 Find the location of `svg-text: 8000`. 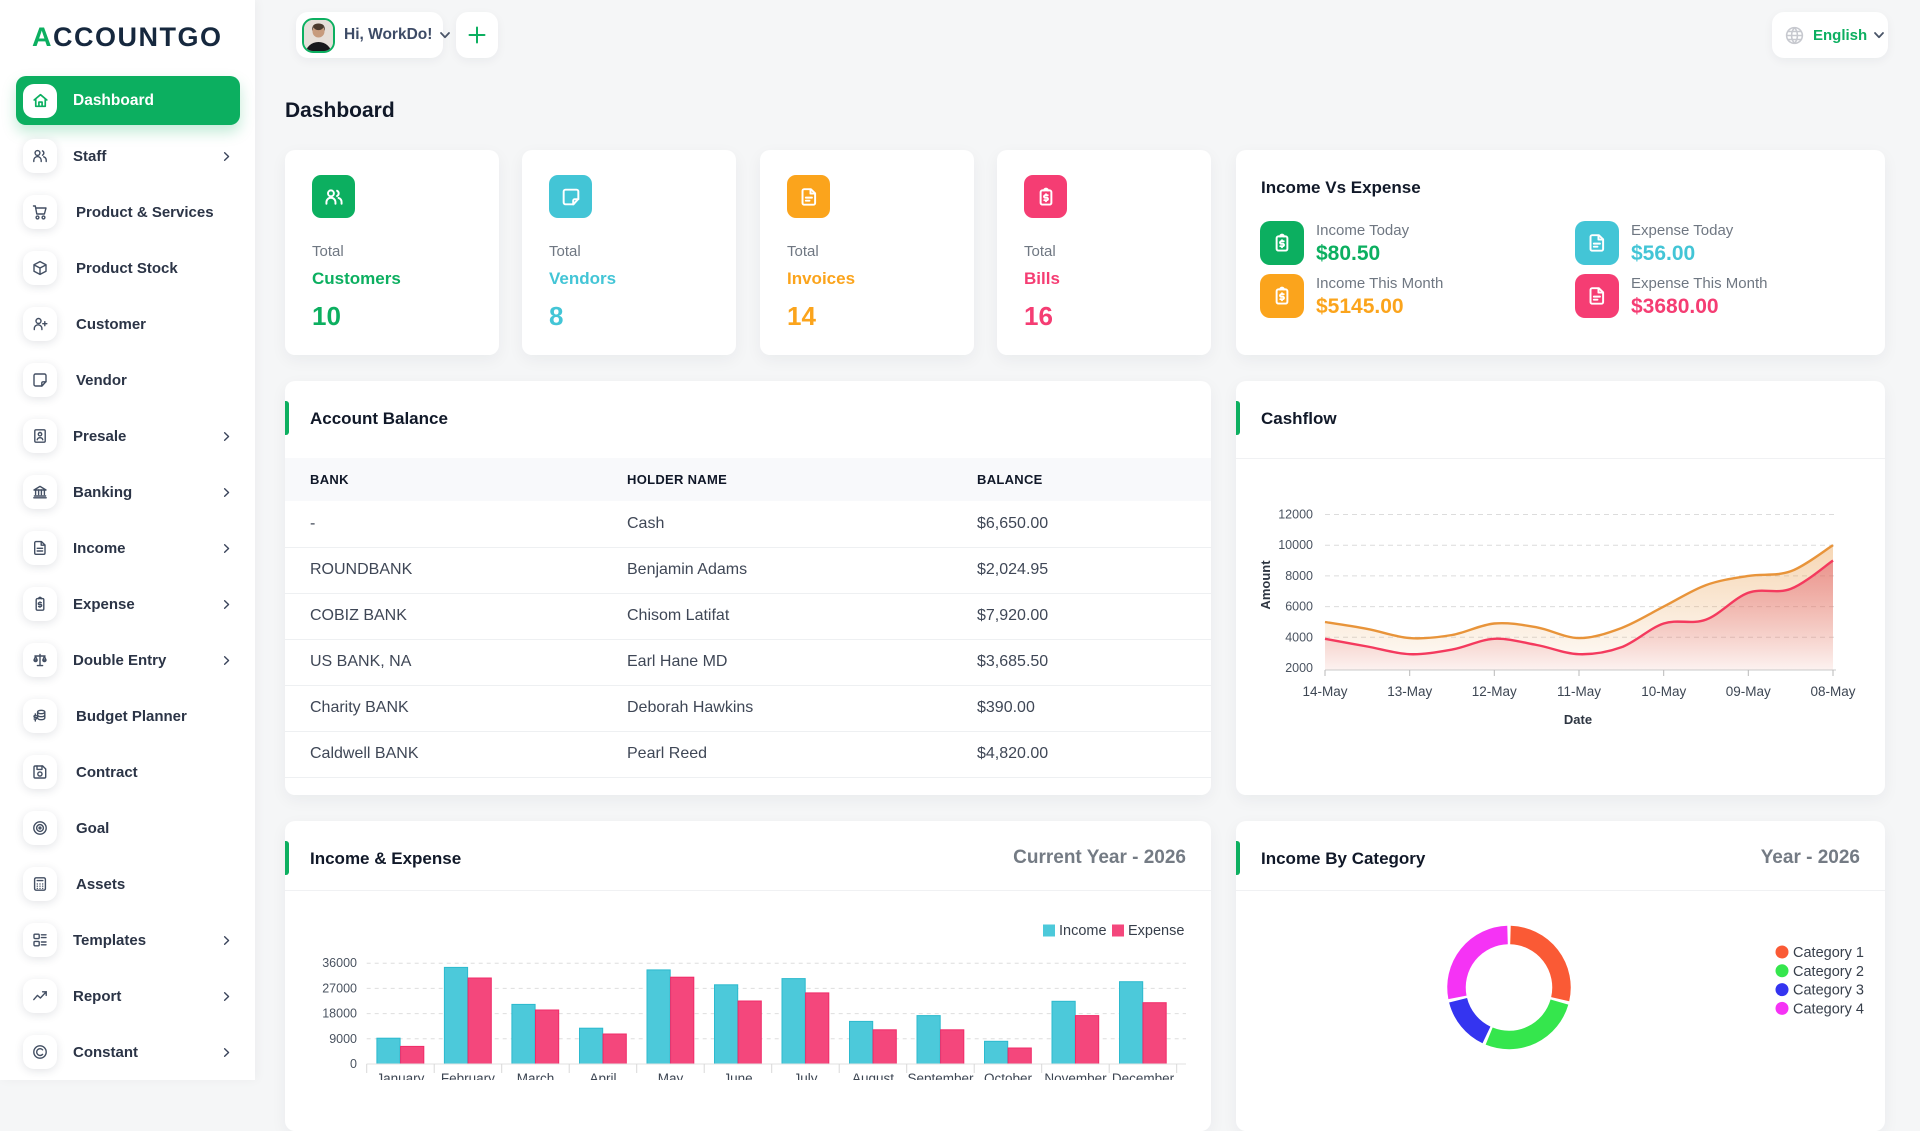

svg-text: 8000 is located at coordinates (1299, 576).